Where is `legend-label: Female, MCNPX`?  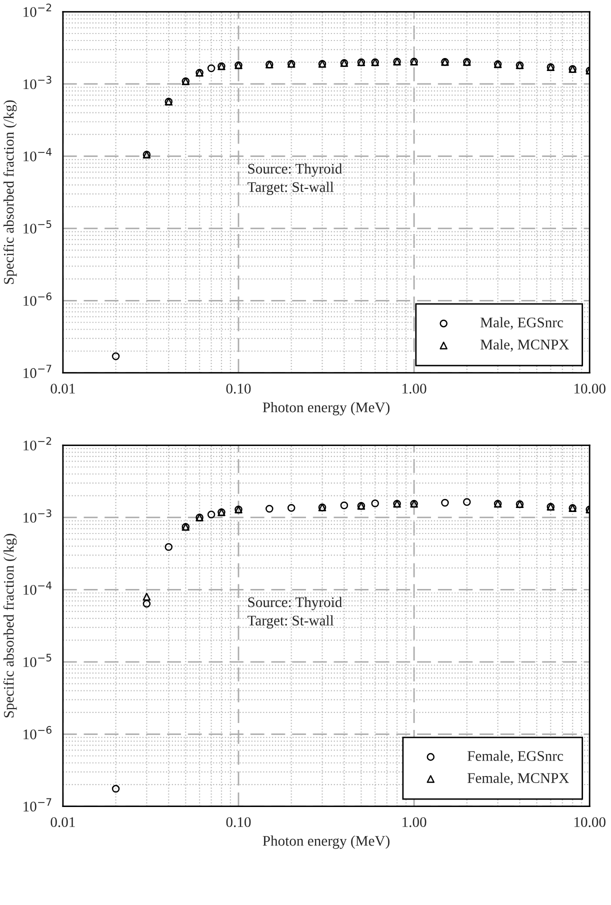 legend-label: Female, MCNPX is located at coordinates (518, 779).